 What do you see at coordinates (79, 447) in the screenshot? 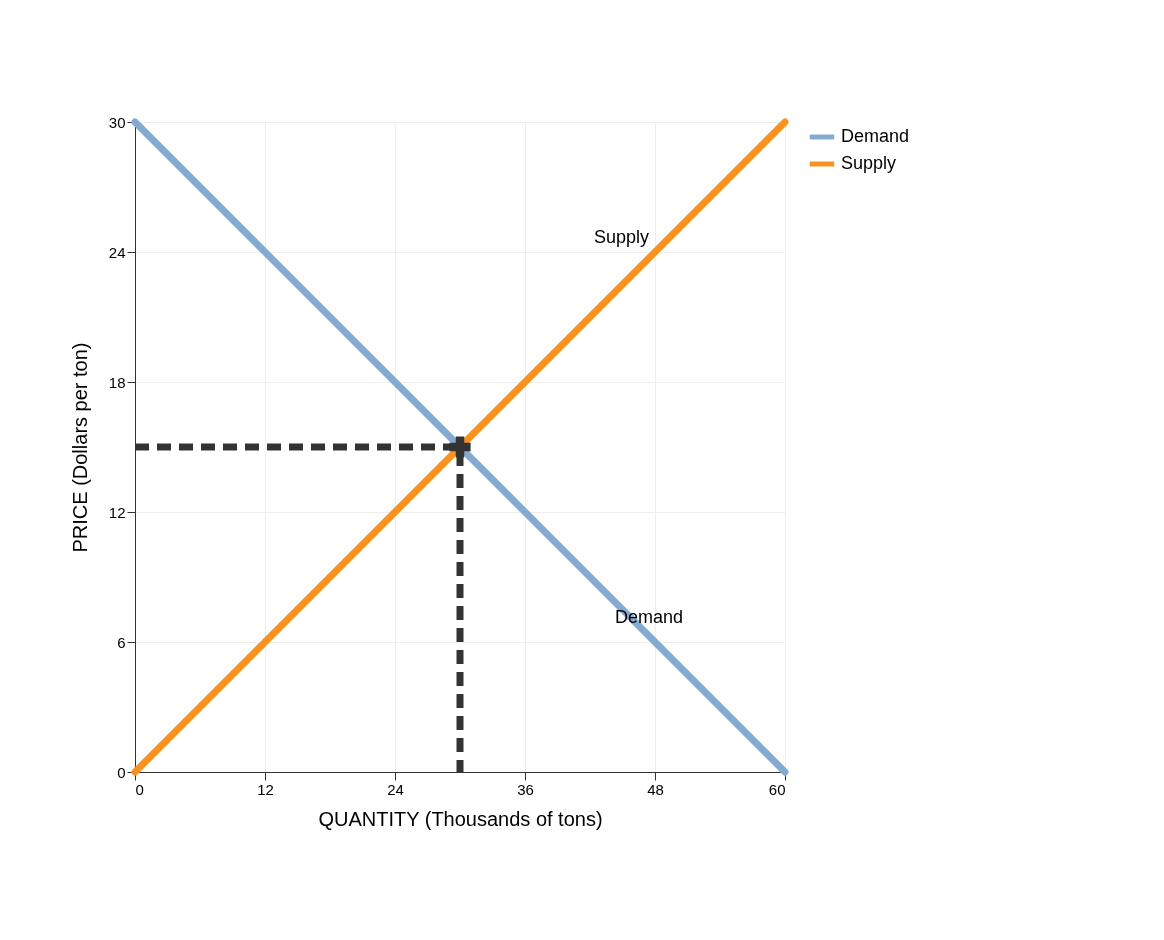
I see `y-axis-title: PRICE (Dollars per ton)` at bounding box center [79, 447].